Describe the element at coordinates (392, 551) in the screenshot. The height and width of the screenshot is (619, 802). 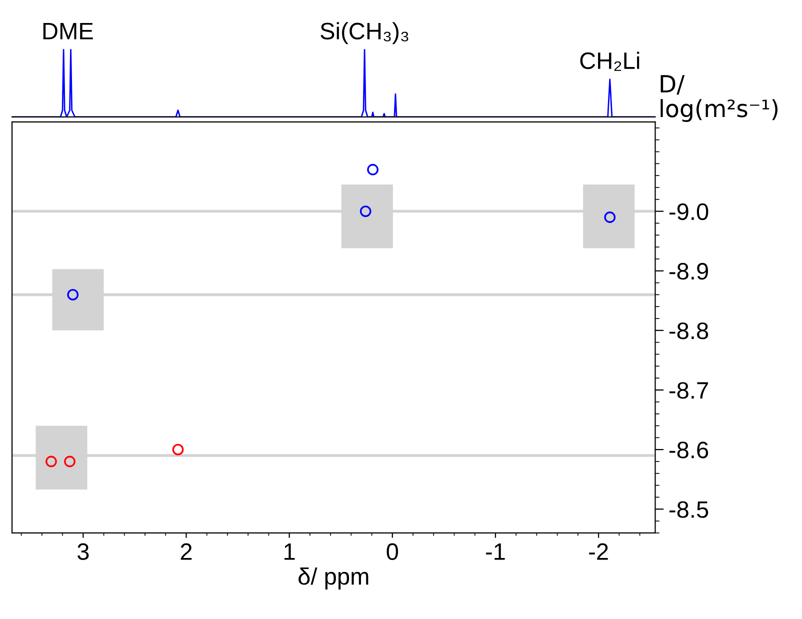
I see `x-tick-label: 0` at that location.